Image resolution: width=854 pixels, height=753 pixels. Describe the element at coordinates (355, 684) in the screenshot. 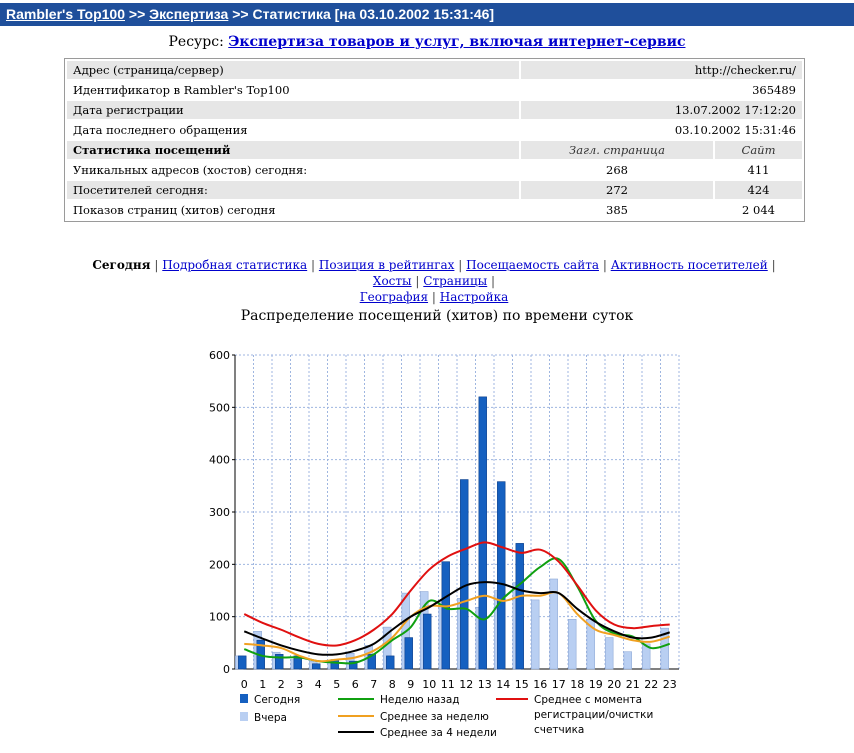

I see `x-tick-label: 6` at that location.